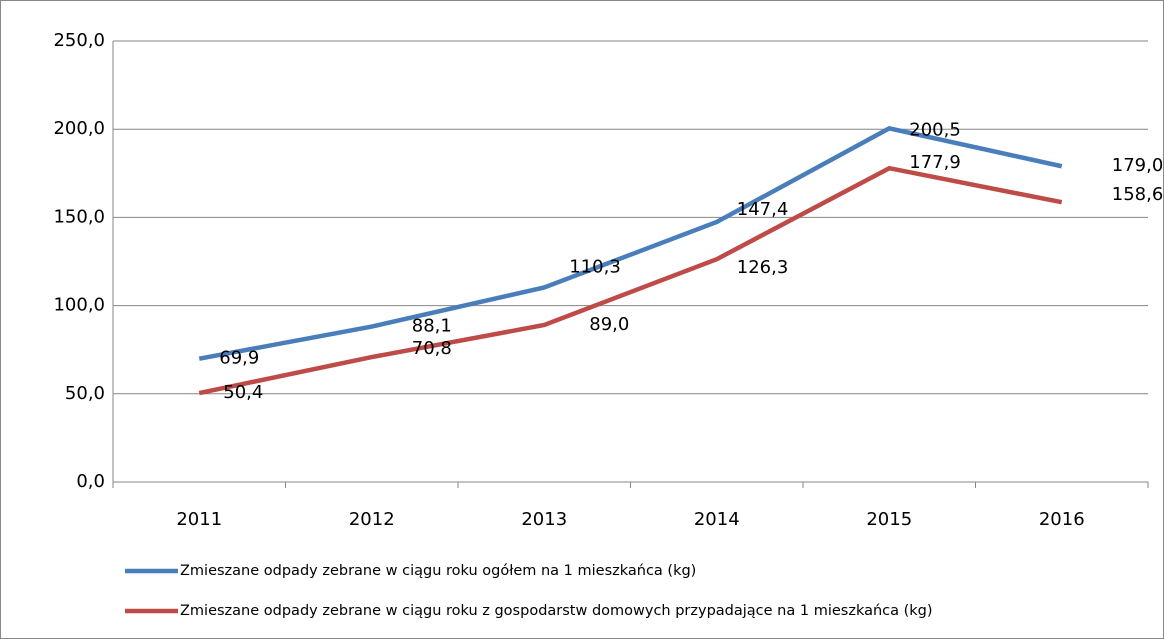  Describe the element at coordinates (79, 40) in the screenshot. I see `y-tick-label: 250,0` at that location.